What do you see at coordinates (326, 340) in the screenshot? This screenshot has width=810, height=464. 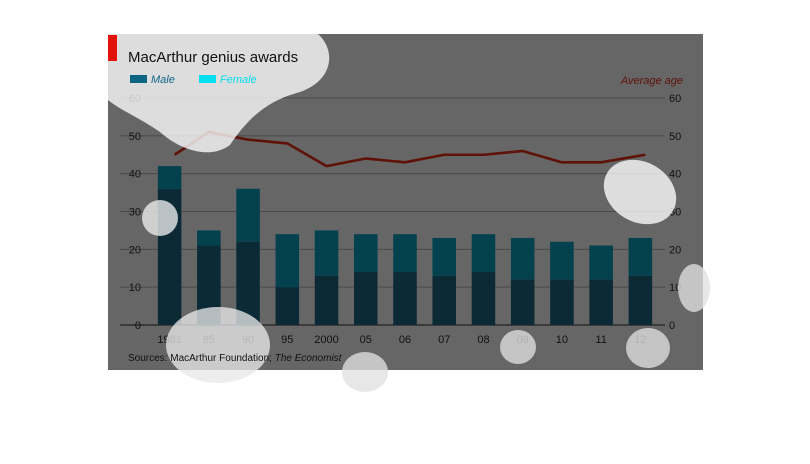 I see `x-tick-label: 2000` at bounding box center [326, 340].